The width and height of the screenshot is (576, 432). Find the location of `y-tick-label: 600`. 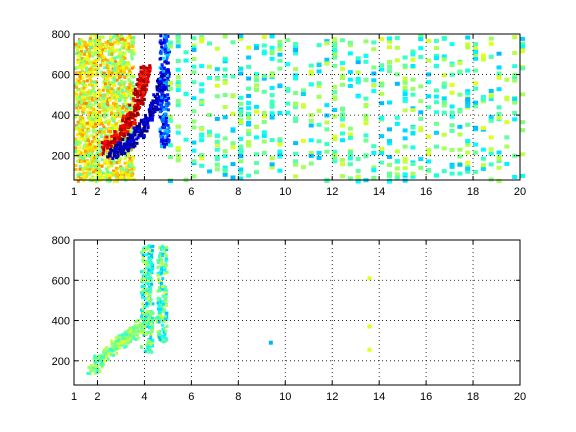

y-tick-label: 600 is located at coordinates (61, 281).